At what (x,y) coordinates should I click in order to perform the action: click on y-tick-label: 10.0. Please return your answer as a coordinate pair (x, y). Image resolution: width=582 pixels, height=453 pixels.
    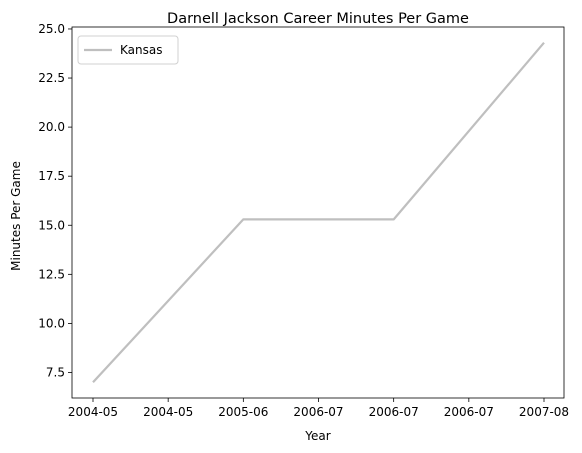
    Looking at the image, I should click on (51, 323).